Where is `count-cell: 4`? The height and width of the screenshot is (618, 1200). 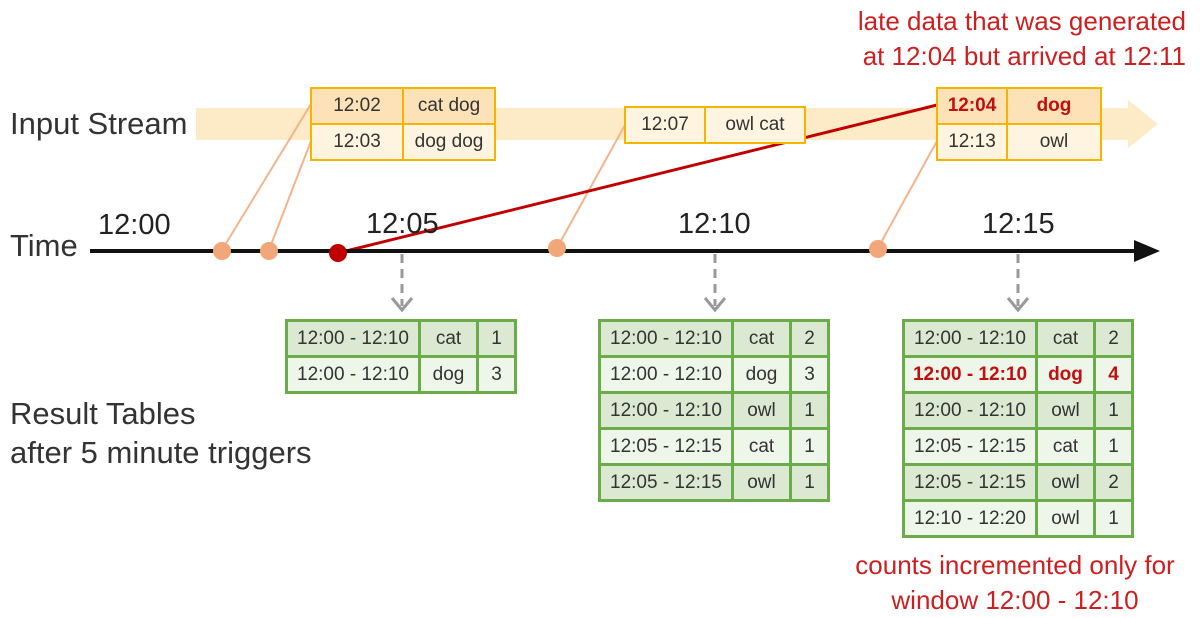 count-cell: 4 is located at coordinates (1113, 374).